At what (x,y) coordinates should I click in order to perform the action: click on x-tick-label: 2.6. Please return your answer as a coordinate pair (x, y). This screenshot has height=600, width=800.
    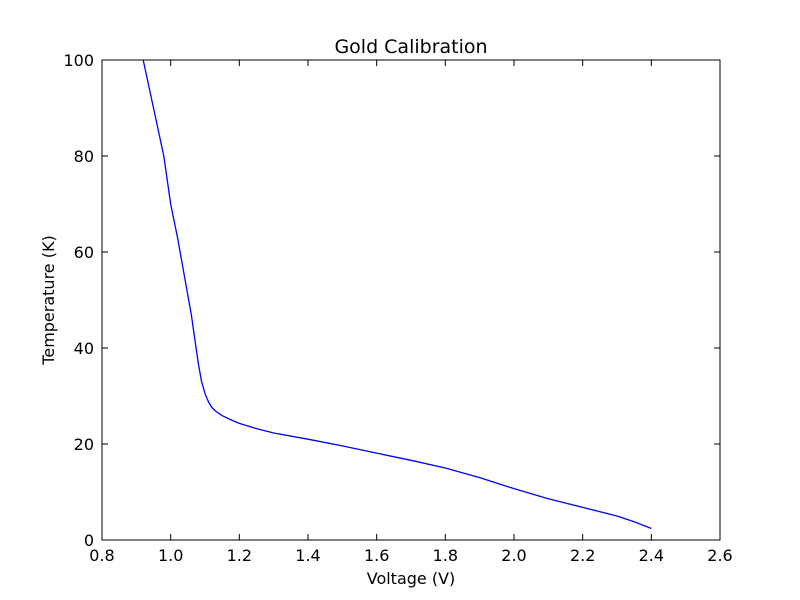
    Looking at the image, I should click on (719, 555).